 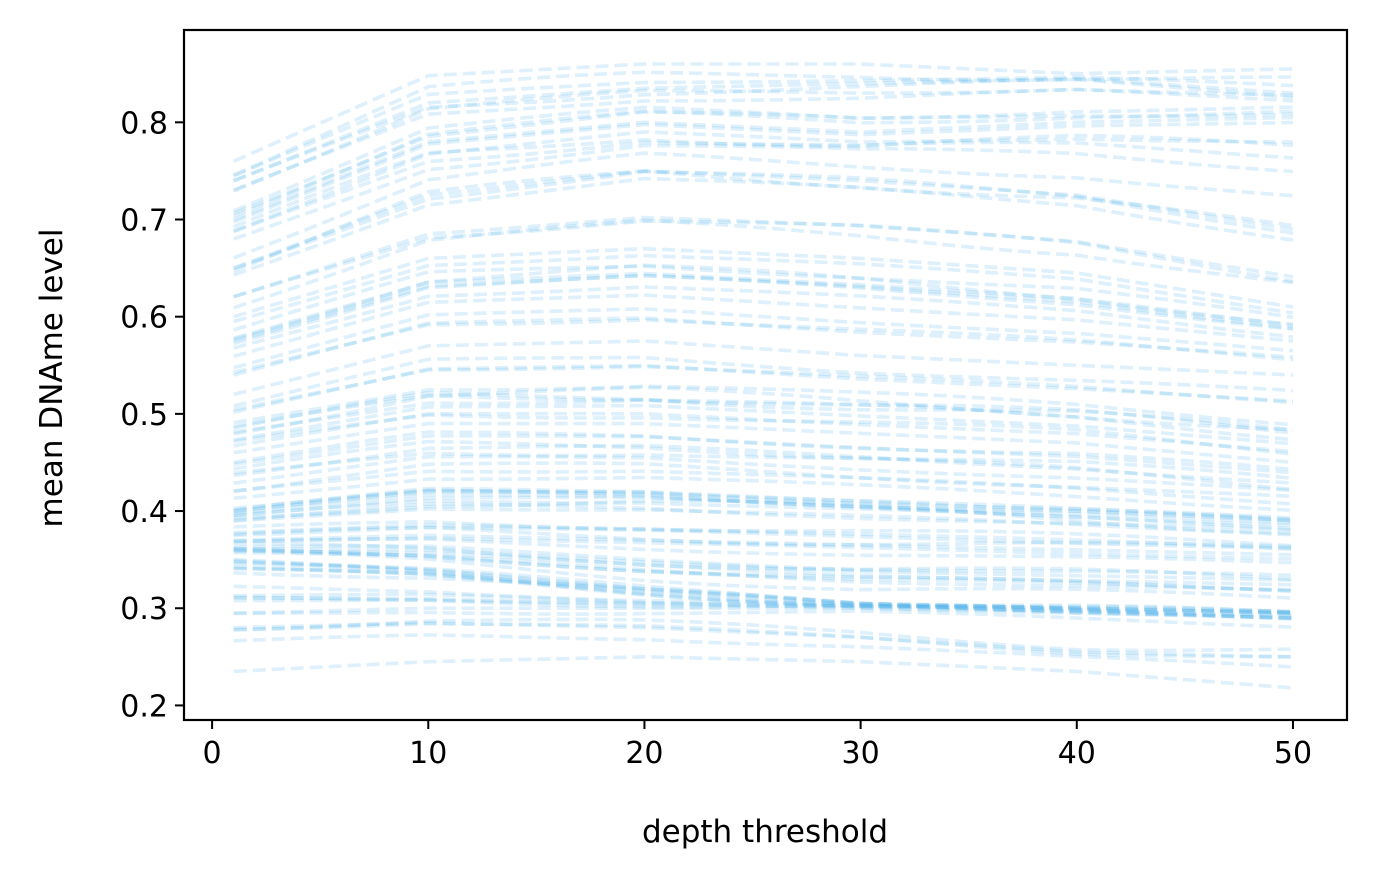 What do you see at coordinates (144, 318) in the screenshot?
I see `y-tick-label: 0.6` at bounding box center [144, 318].